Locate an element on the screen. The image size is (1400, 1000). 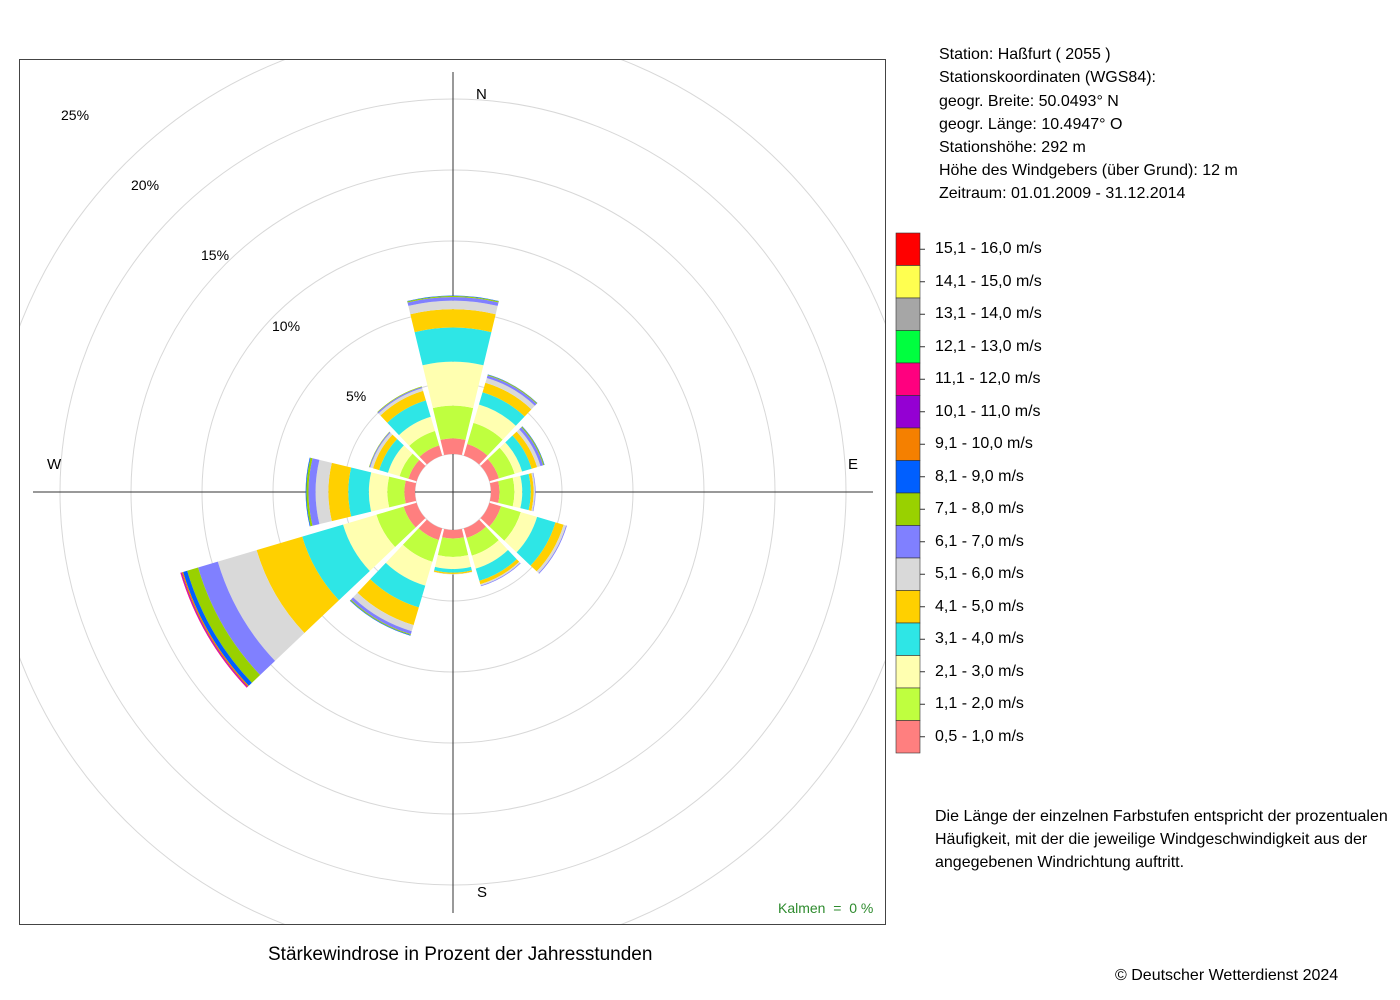
station-coordinates-heading: Stationskoordinaten (WGS84): is located at coordinates (1047, 77).